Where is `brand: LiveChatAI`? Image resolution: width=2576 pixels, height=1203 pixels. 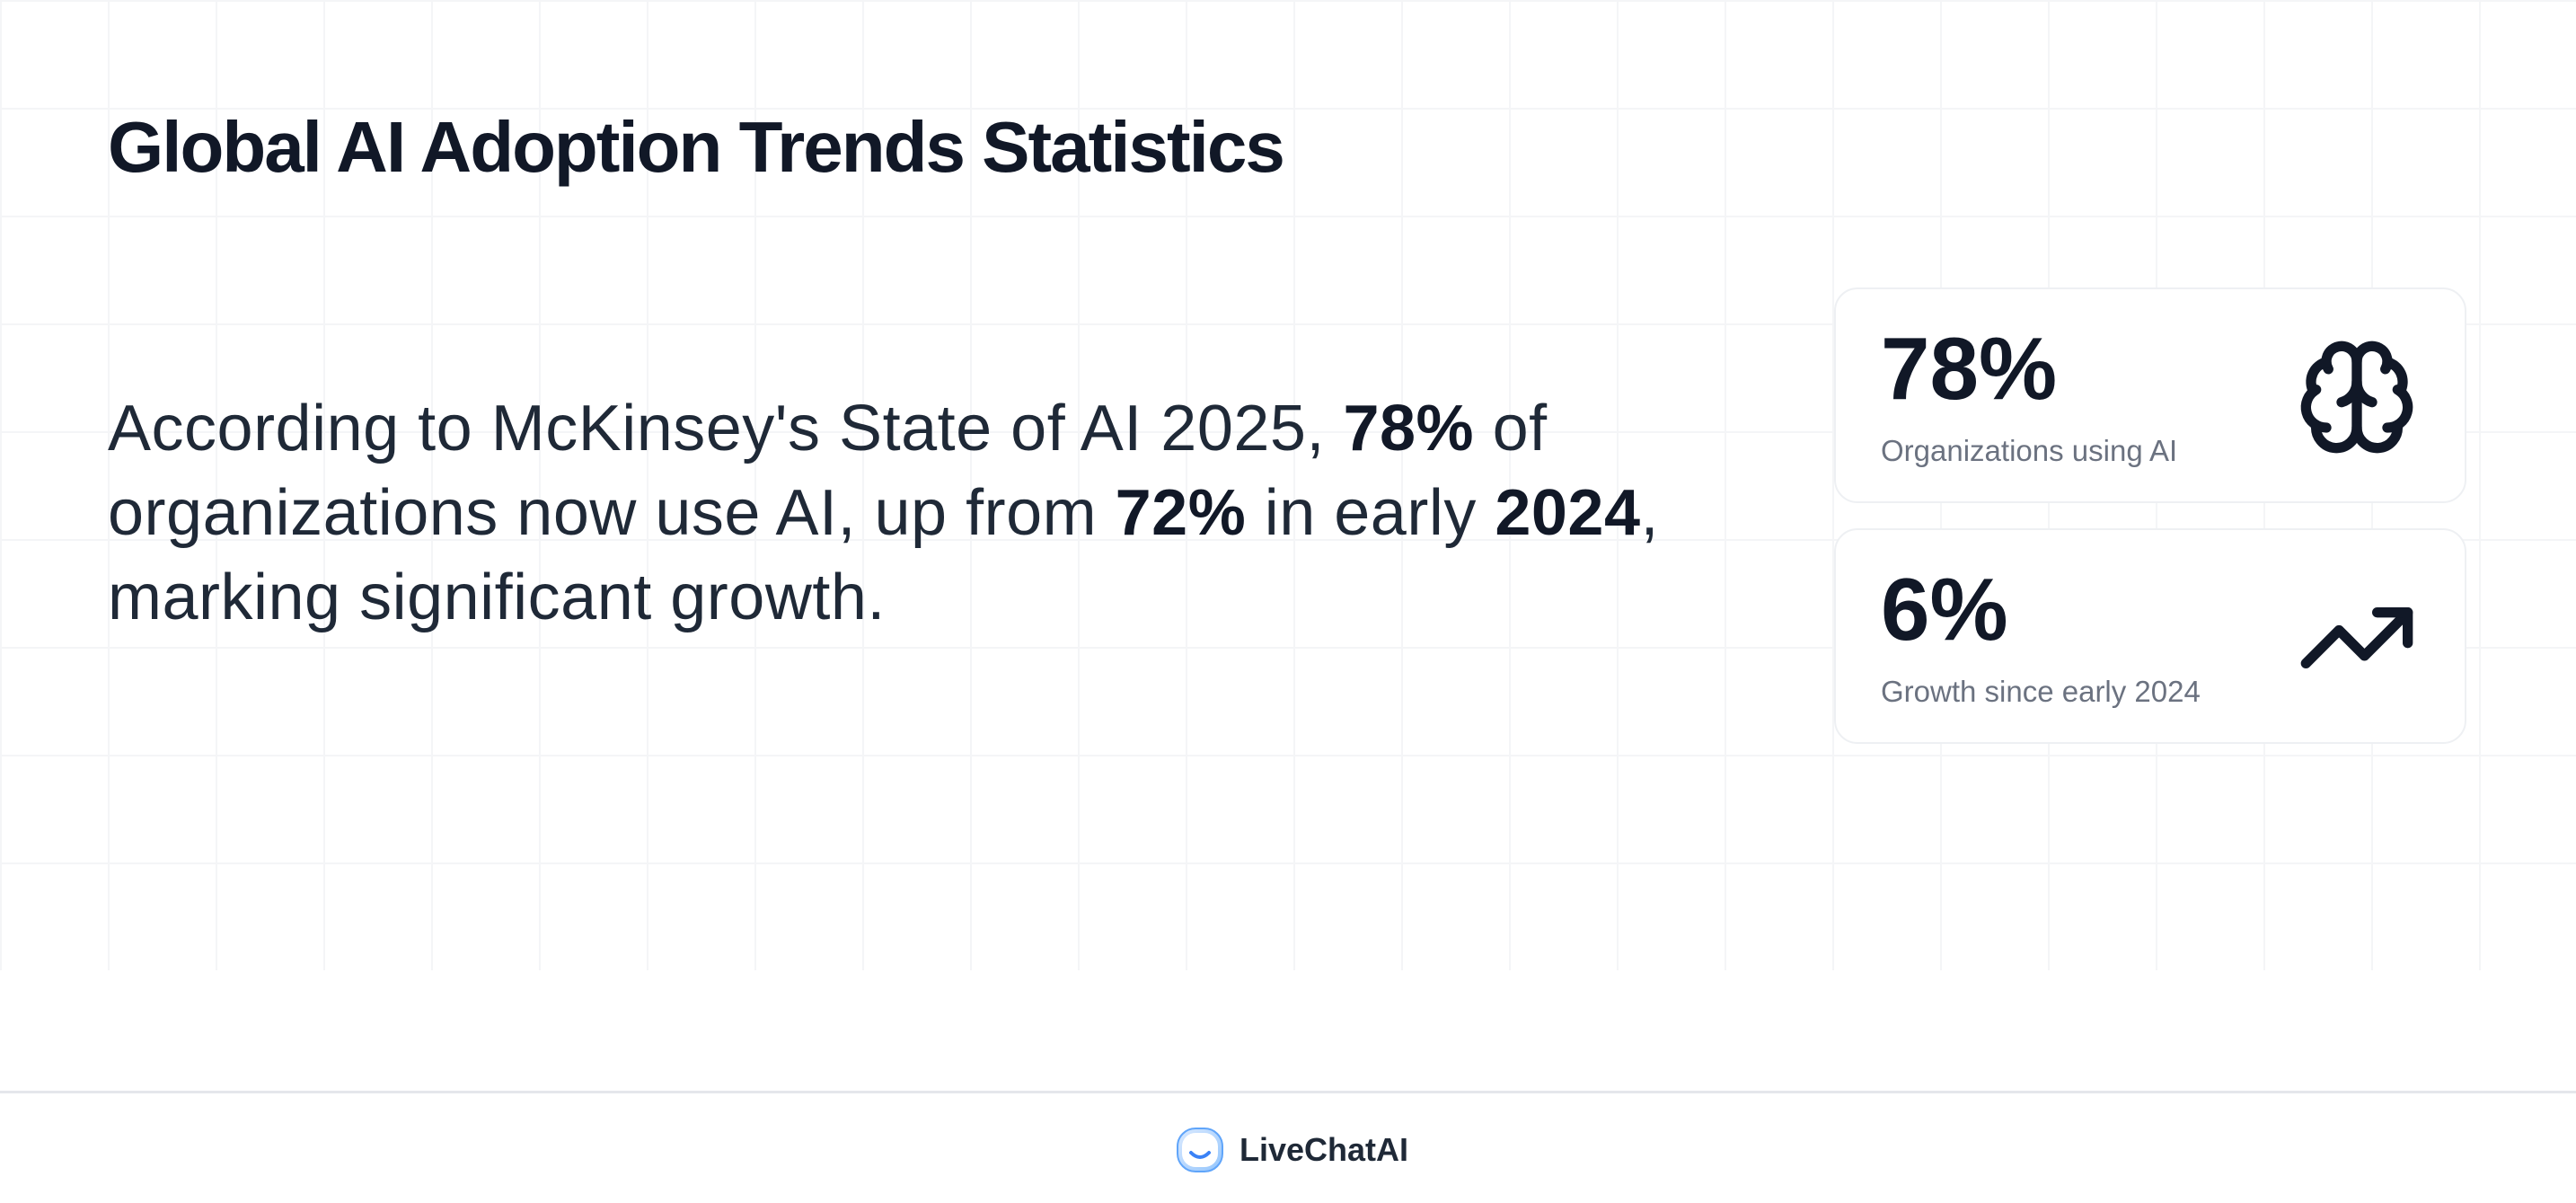
brand: LiveChatAI is located at coordinates (1291, 1150).